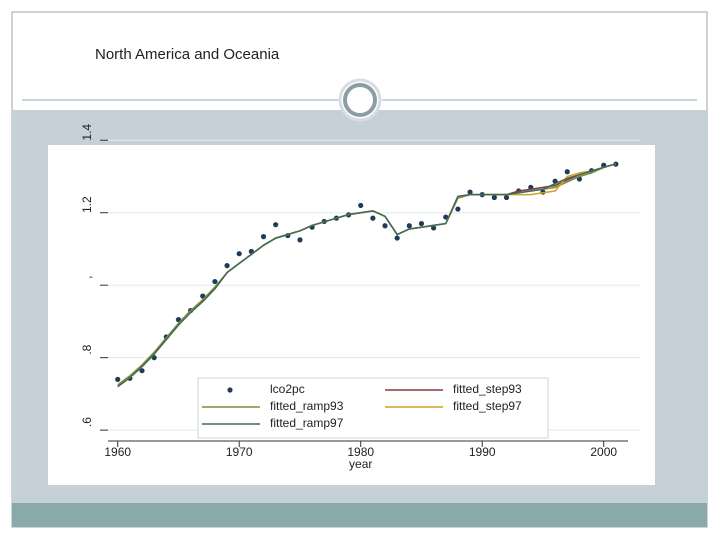 This screenshot has height=545, width=720. Describe the element at coordinates (360, 452) in the screenshot. I see `x-tick-label: 1980` at that location.